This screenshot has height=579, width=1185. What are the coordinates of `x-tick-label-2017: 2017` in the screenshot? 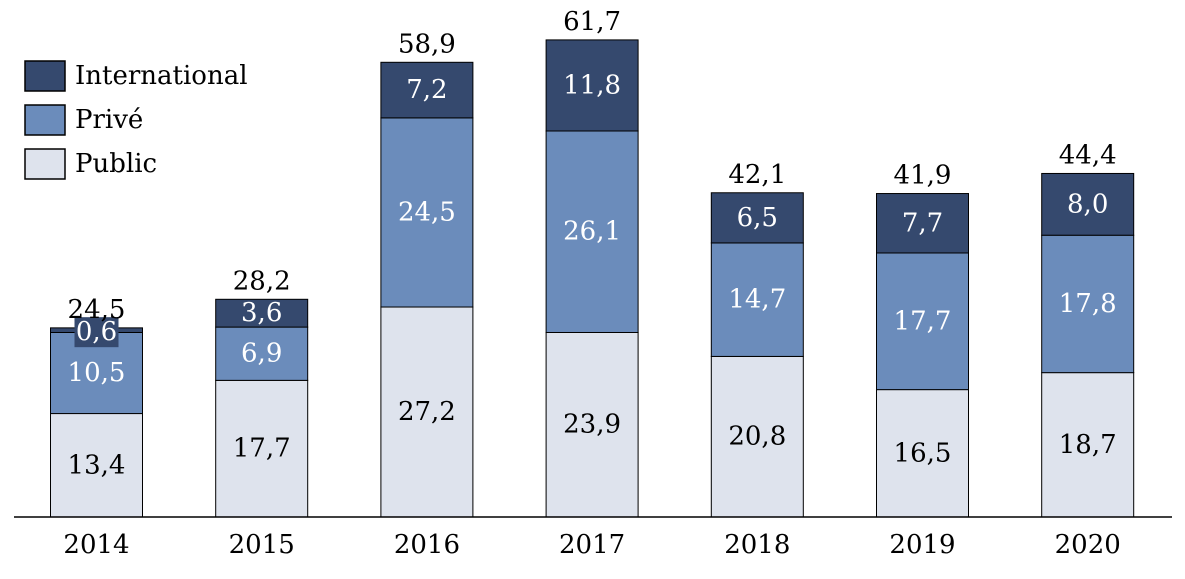 It's located at (592, 545).